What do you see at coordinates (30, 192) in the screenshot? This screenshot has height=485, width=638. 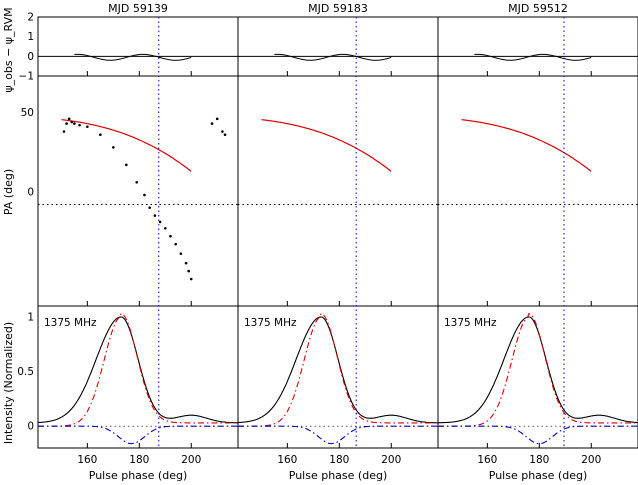 I see `pa-tick-label: 0` at bounding box center [30, 192].